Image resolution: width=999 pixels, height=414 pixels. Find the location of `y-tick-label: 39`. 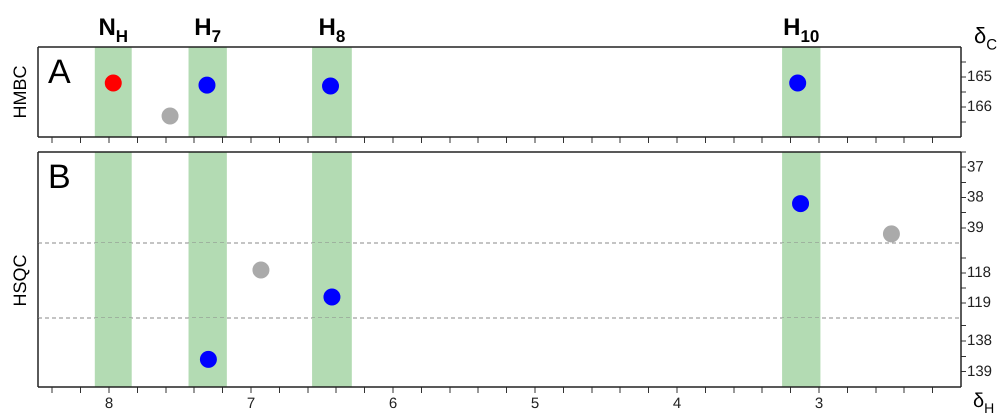

y-tick-label: 39 is located at coordinates (975, 227).